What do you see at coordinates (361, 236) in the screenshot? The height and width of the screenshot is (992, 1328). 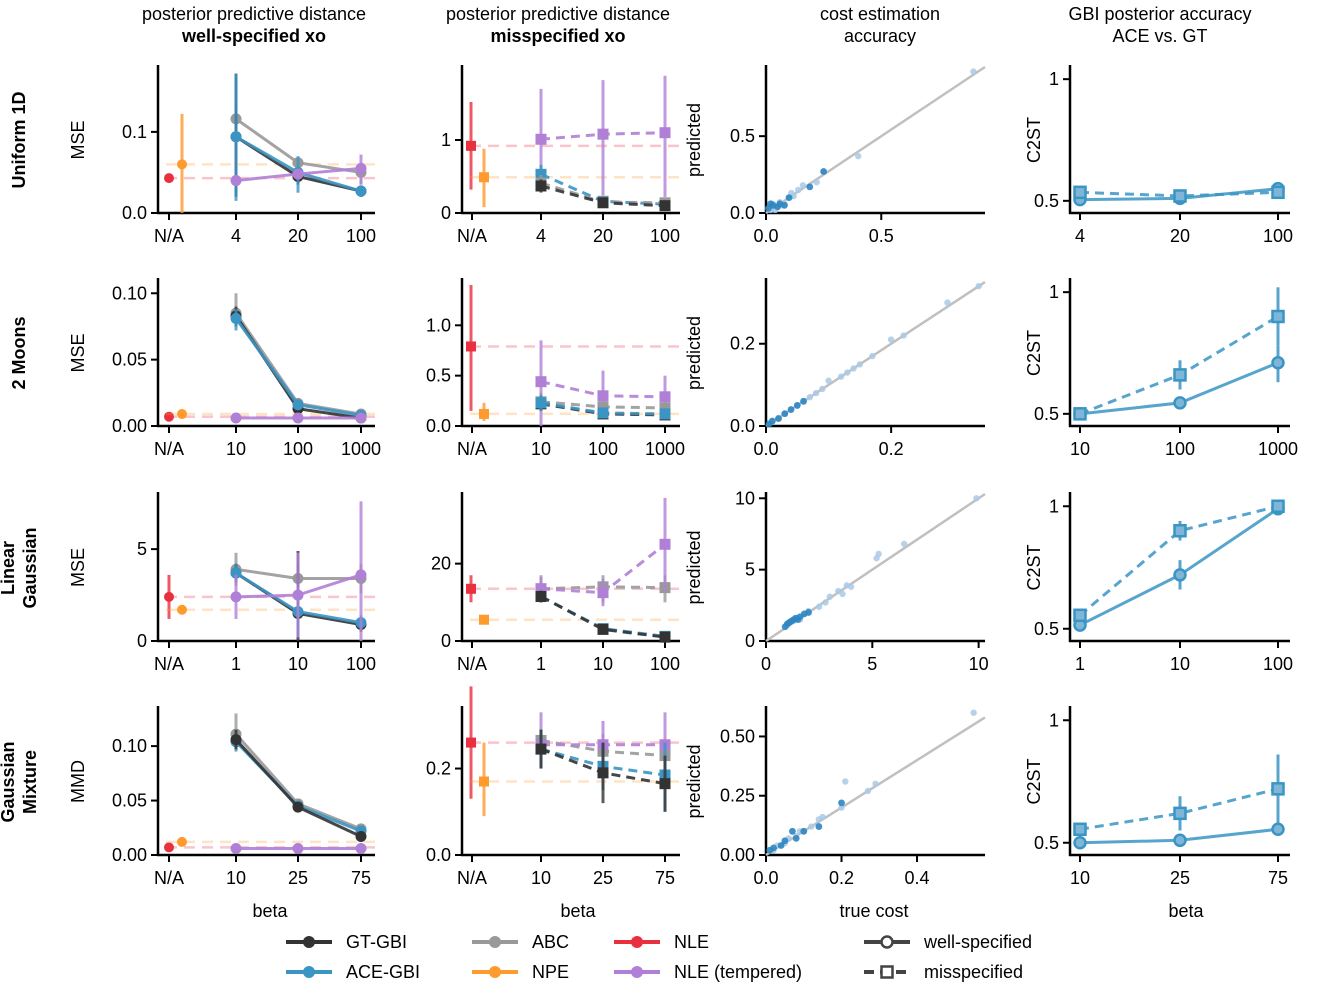 I see `panel-r1-c1-xtick-label-3: 100` at bounding box center [361, 236].